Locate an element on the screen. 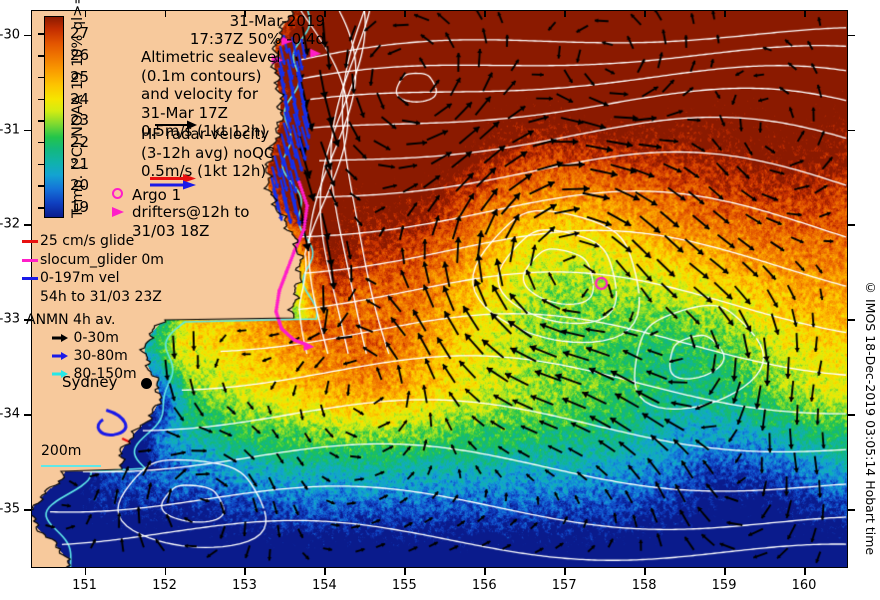 This screenshot has height=600, width=880. colorbar is located at coordinates (54, 117).